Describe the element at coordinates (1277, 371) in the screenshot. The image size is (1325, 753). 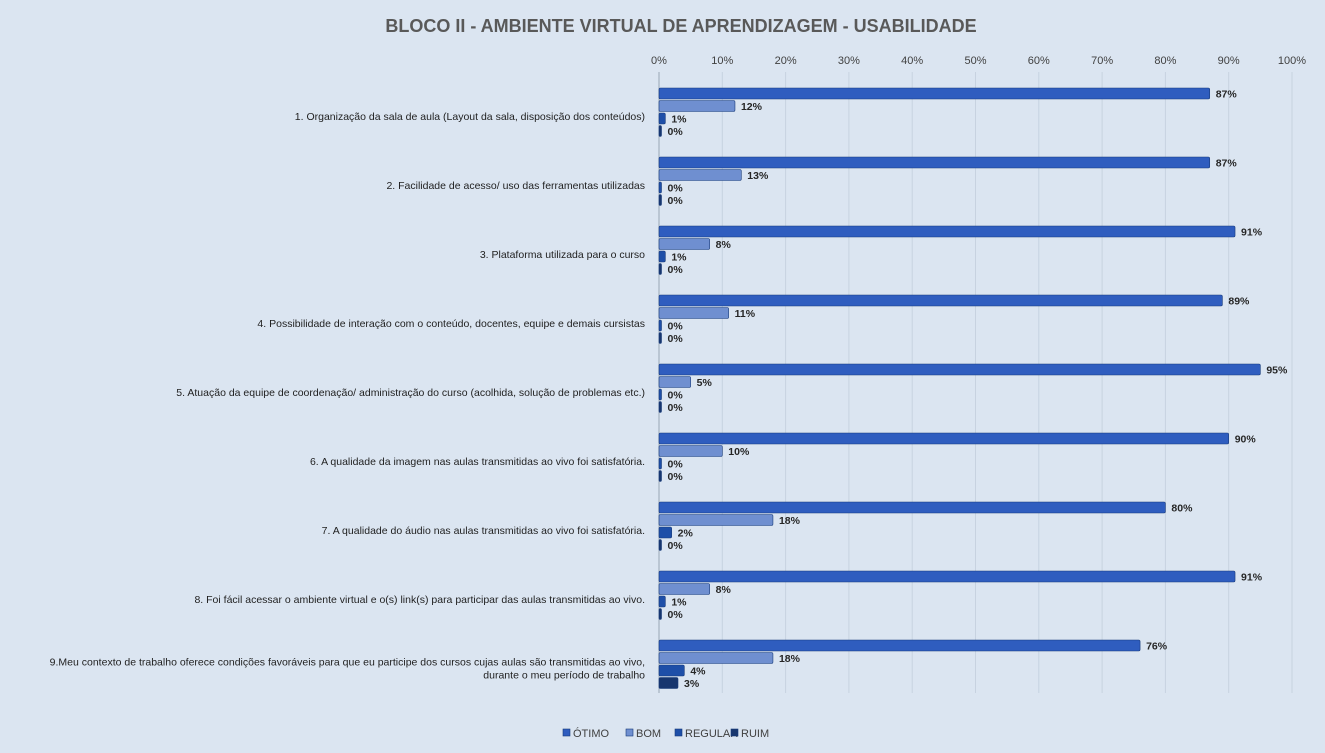
I see `data-label: 95%` at that location.